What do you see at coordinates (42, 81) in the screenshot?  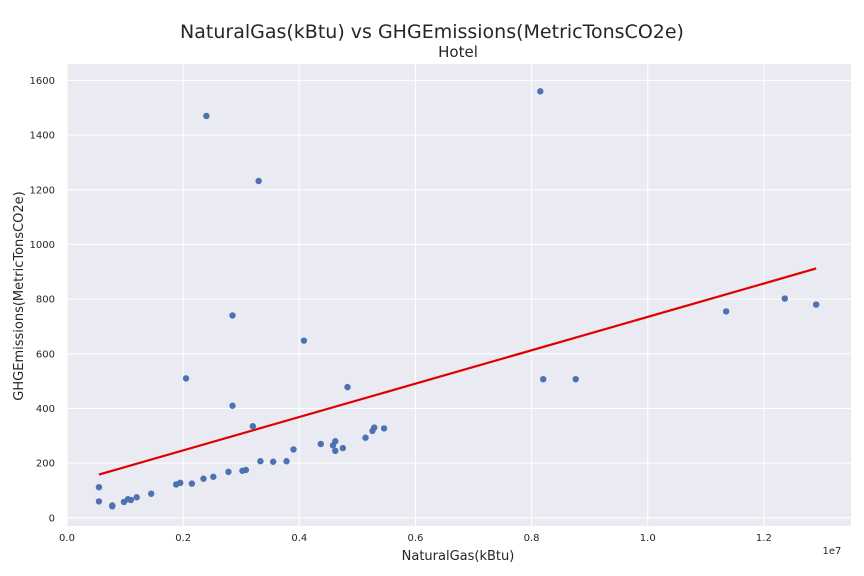 I see `y-tick-label: 1600` at bounding box center [42, 81].